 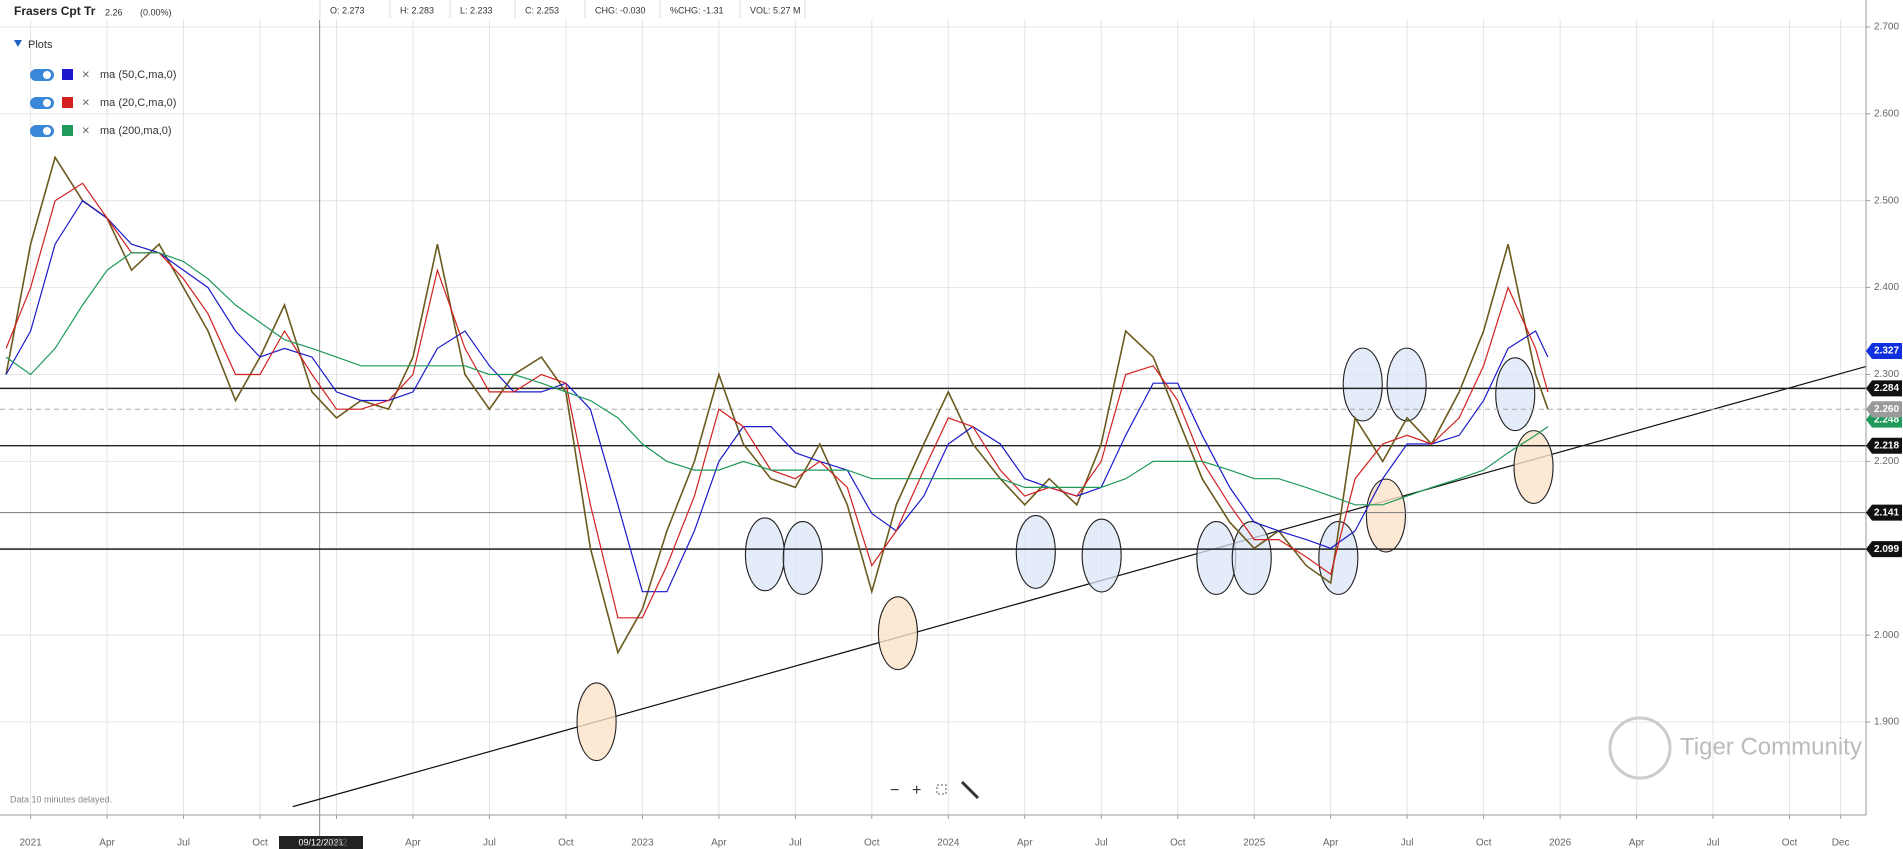 I want to click on y-tick-label: 2.400, so click(x=1886, y=287).